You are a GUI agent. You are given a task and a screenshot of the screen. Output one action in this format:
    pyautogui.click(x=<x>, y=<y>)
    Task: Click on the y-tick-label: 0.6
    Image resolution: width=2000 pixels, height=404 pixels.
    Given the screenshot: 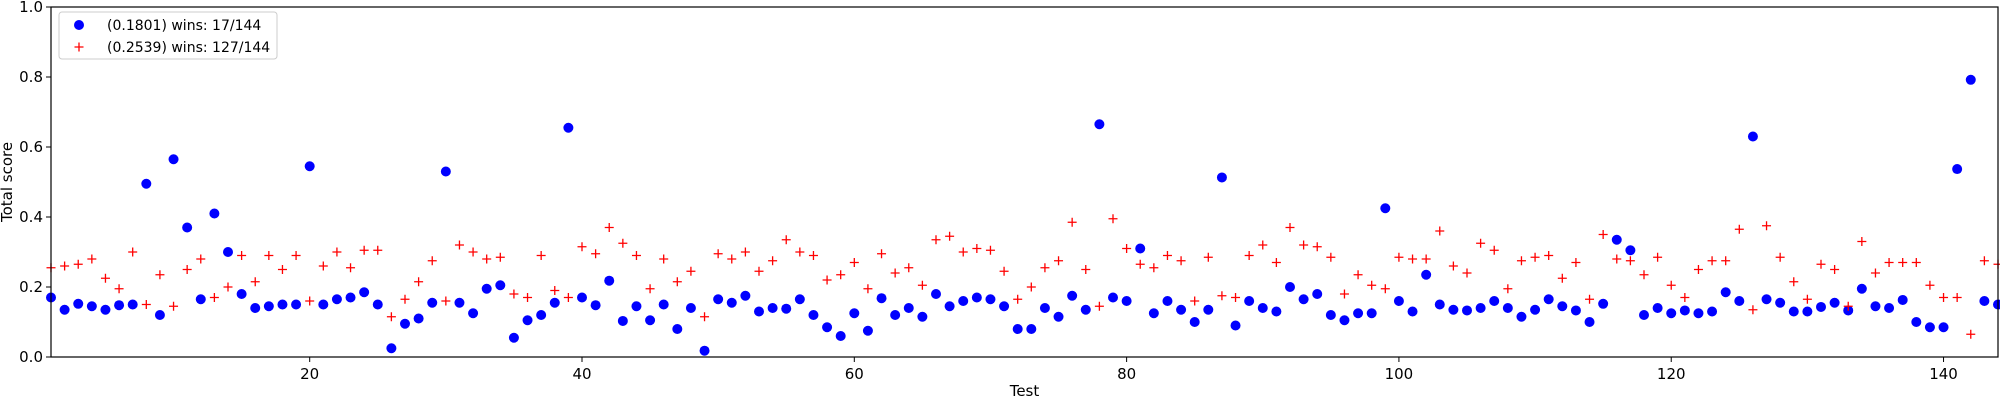 What is the action you would take?
    pyautogui.click(x=31, y=147)
    